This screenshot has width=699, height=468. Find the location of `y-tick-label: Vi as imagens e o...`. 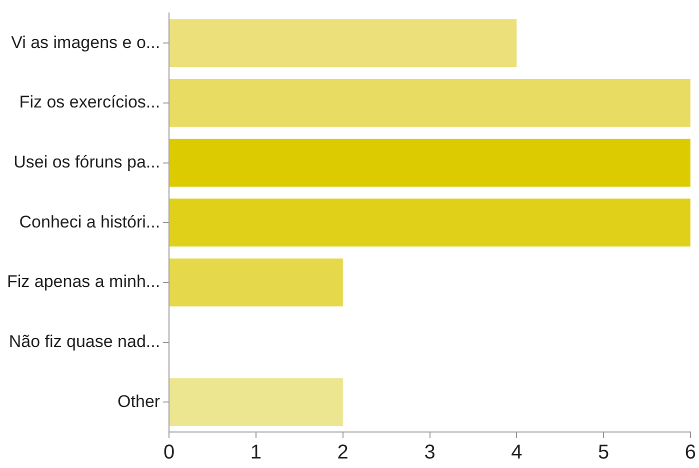

y-tick-label: Vi as imagens e o... is located at coordinates (85, 42).